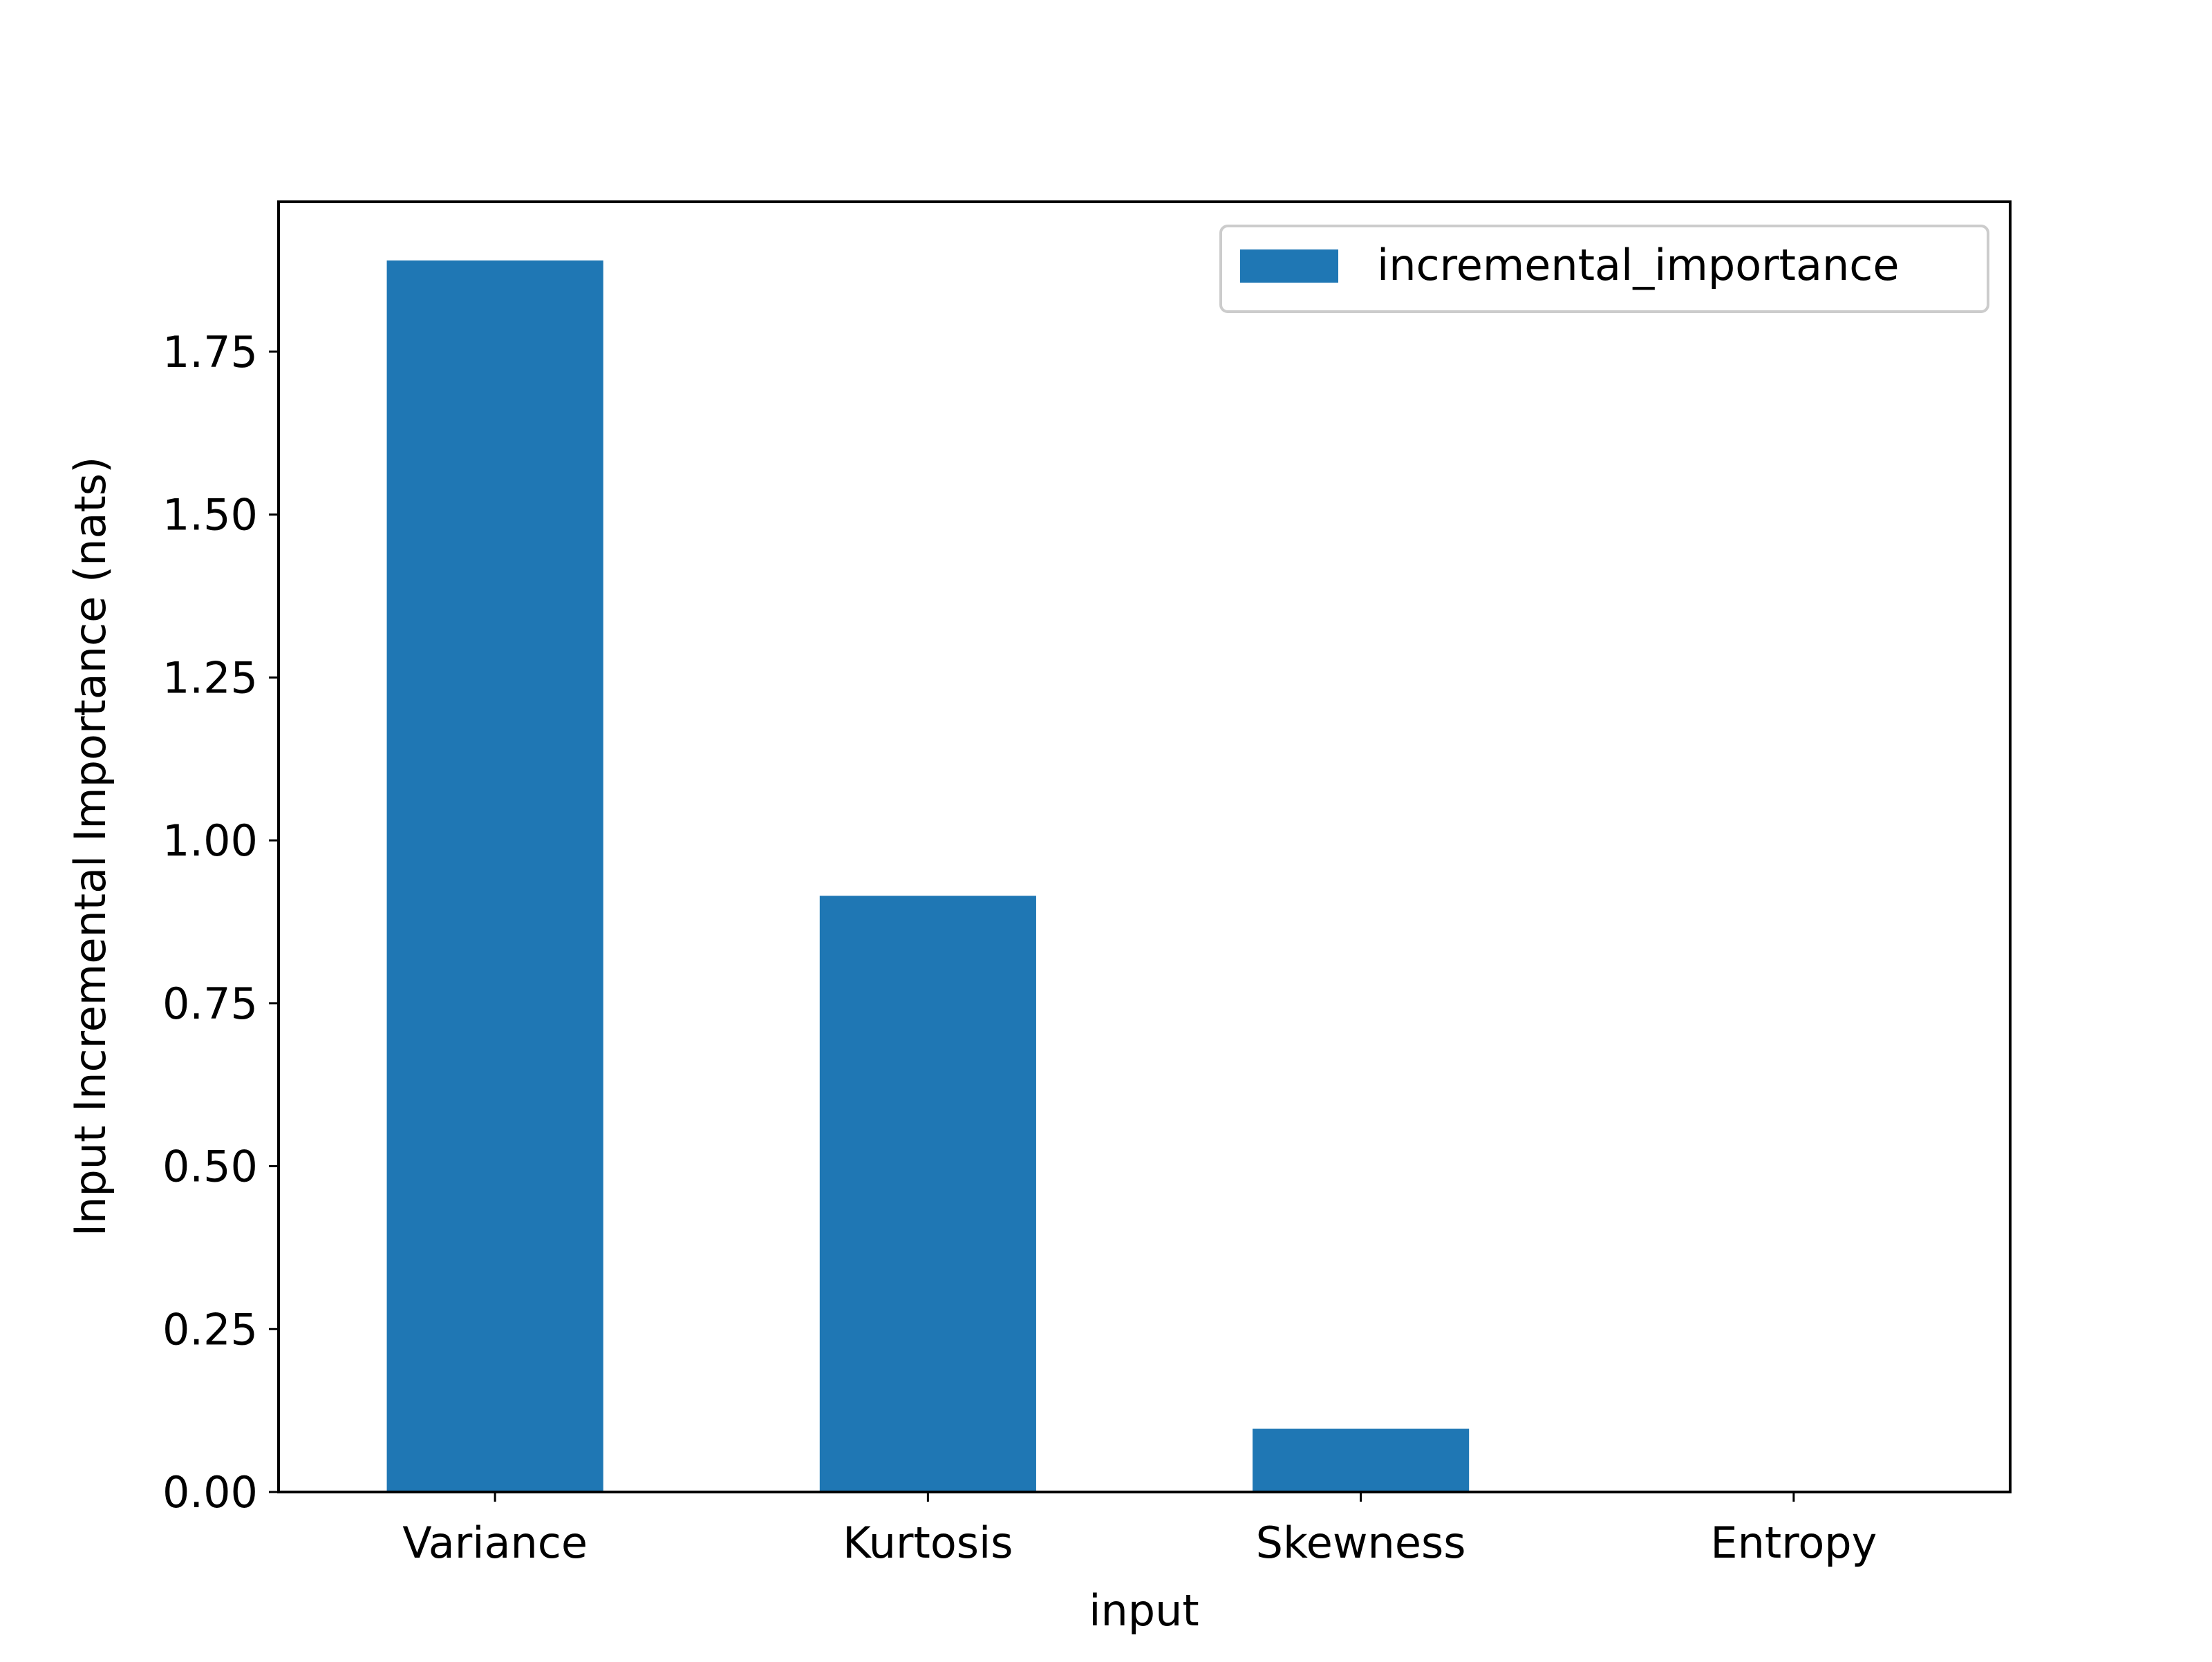 This screenshot has height=1662, width=2212. What do you see at coordinates (928, 1543) in the screenshot?
I see `x-tick-label: Kurtosis` at bounding box center [928, 1543].